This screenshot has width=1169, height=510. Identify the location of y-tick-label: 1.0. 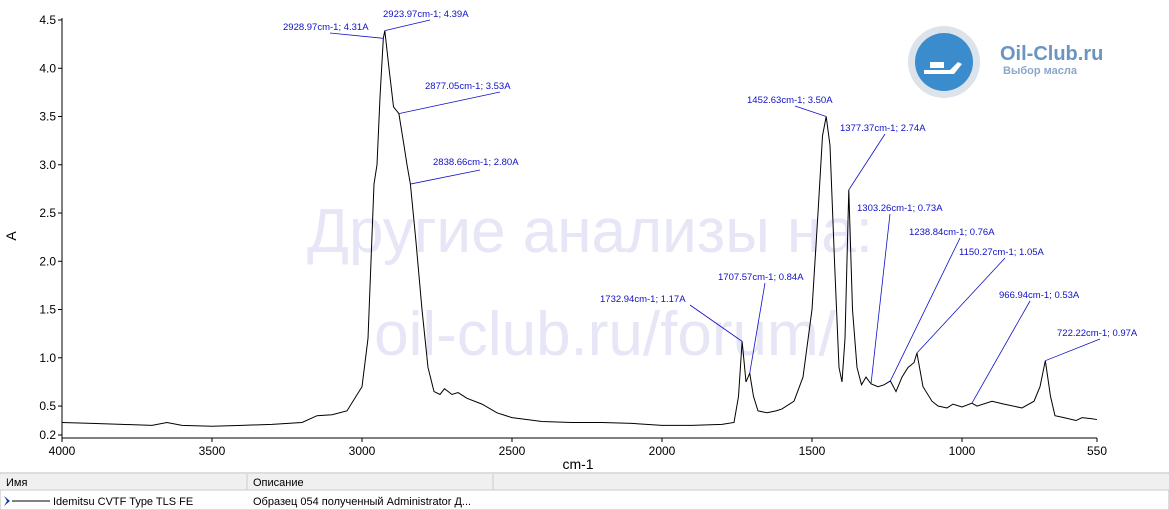
(47, 358).